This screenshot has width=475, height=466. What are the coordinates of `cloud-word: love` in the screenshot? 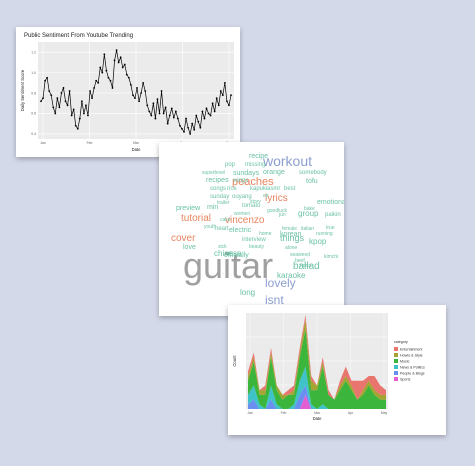 It's located at (189, 247).